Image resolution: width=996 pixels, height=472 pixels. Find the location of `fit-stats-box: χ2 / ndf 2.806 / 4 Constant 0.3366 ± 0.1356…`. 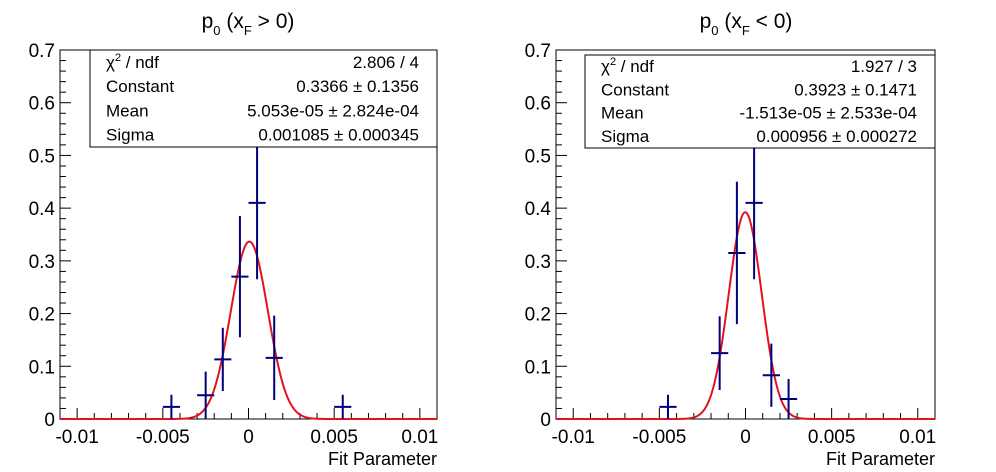

fit-stats-box: χ2 / ndf 2.806 / 4 Constant 0.3366 ± 0.1356… is located at coordinates (263, 98).